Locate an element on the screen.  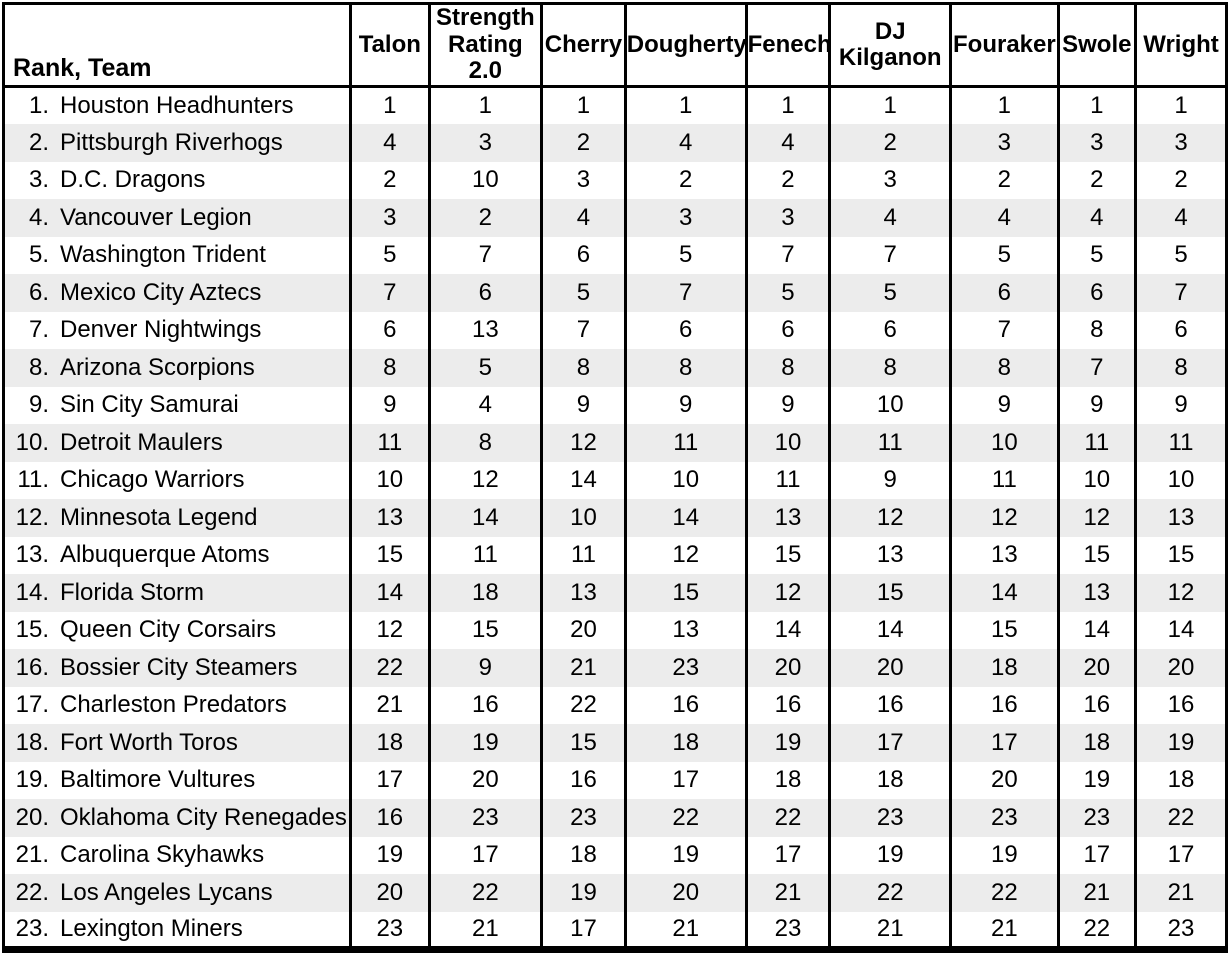
team-cell: 16. Bossier City Steamers is located at coordinates (177, 668).